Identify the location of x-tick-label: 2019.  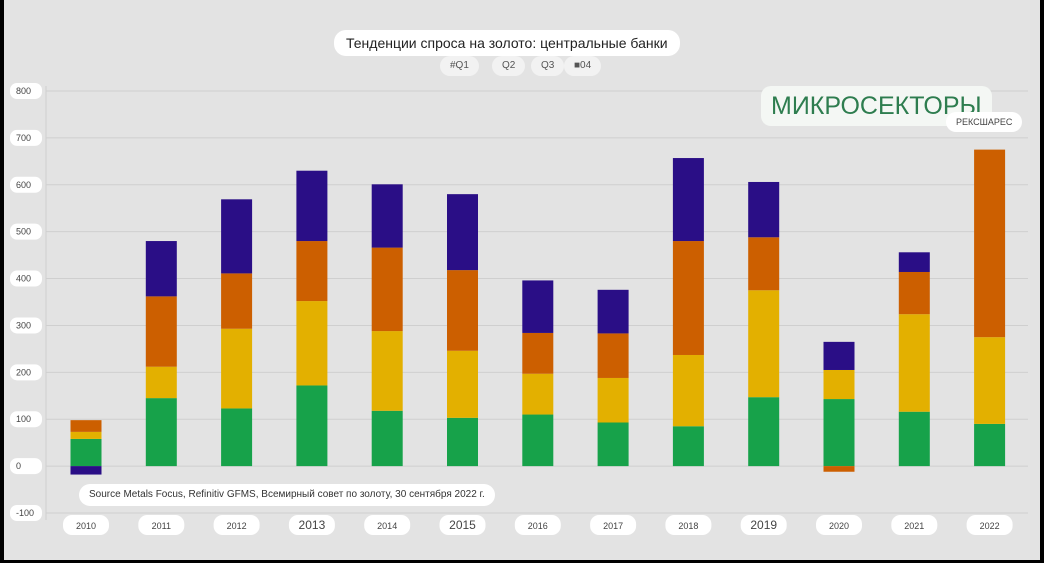
(763, 525).